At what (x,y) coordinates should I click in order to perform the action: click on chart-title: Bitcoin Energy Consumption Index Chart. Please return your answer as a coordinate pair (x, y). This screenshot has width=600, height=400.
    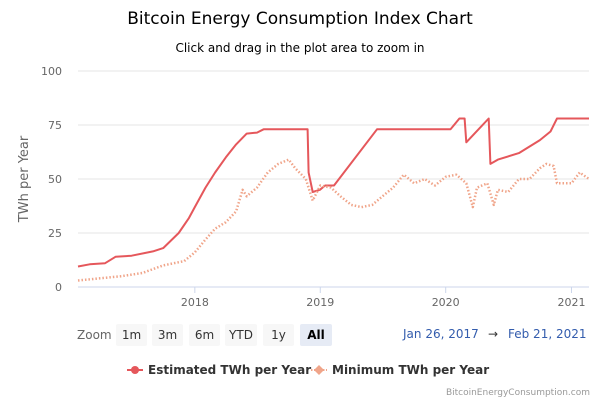
    Looking at the image, I should click on (300, 19).